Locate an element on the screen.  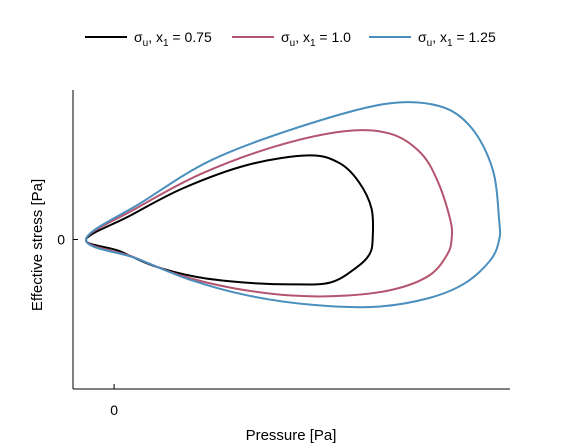
legend-entry-2: σu, x1 = 1.0 is located at coordinates (291, 39).